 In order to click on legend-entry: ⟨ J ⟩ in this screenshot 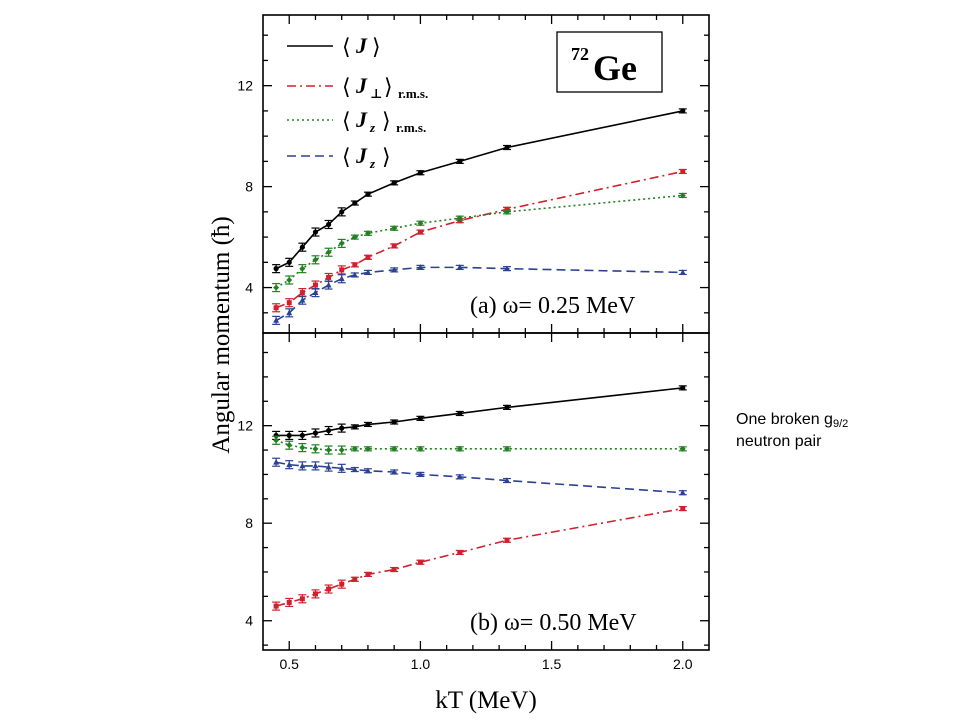, I will do `click(334, 46)`.